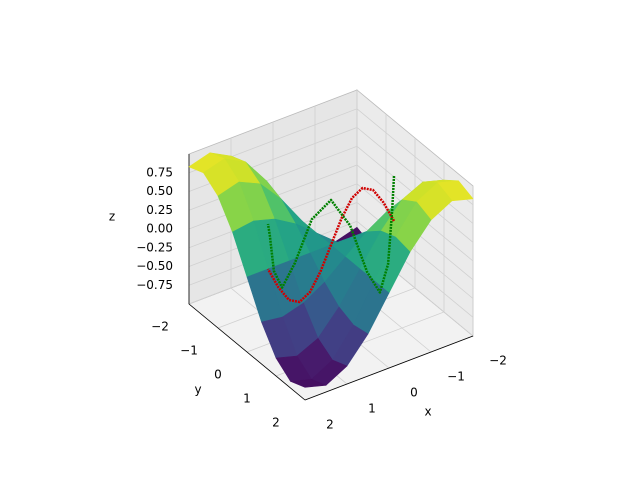 This screenshot has height=480, width=640. I want to click on z-tick-label: −0.25, so click(154, 247).